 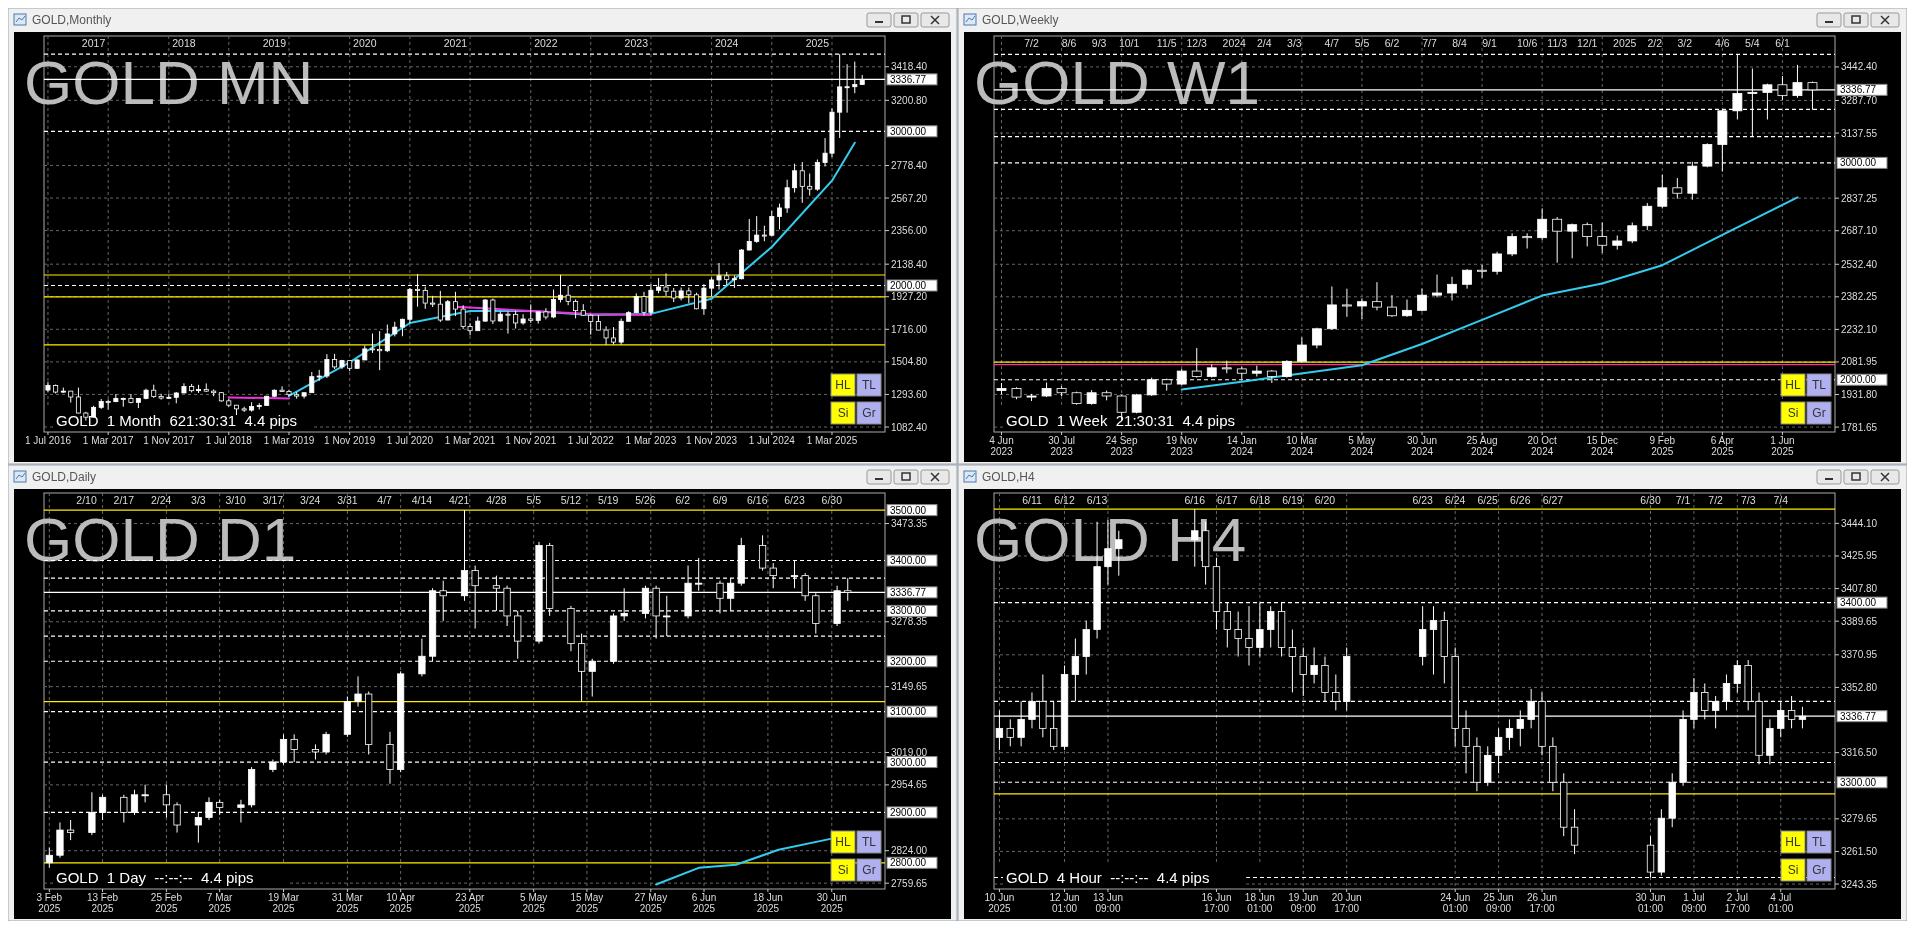 What do you see at coordinates (1108, 877) in the screenshot?
I see `annotation: GOLD 4 Hour --:--:-- 4.4 pips` at bounding box center [1108, 877].